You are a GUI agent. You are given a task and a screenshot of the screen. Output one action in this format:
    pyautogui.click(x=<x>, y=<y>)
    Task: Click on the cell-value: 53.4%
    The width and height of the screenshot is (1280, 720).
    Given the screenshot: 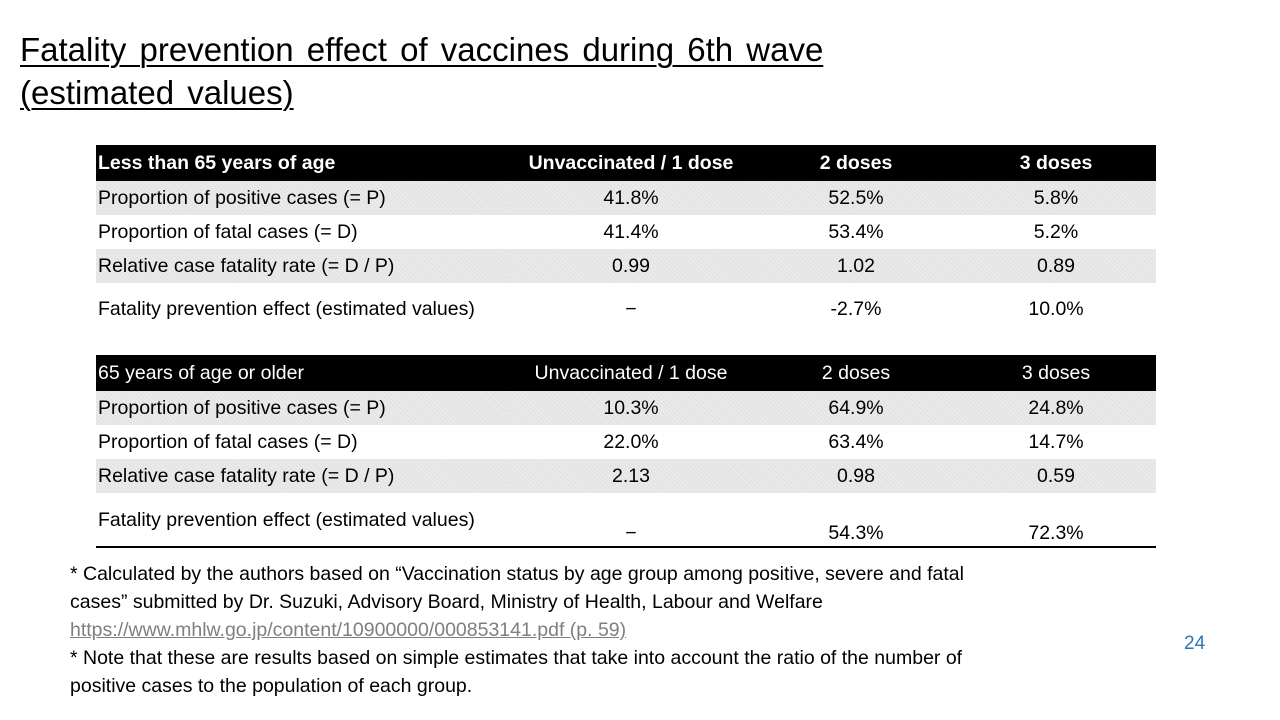 What is the action you would take?
    pyautogui.click(x=856, y=231)
    